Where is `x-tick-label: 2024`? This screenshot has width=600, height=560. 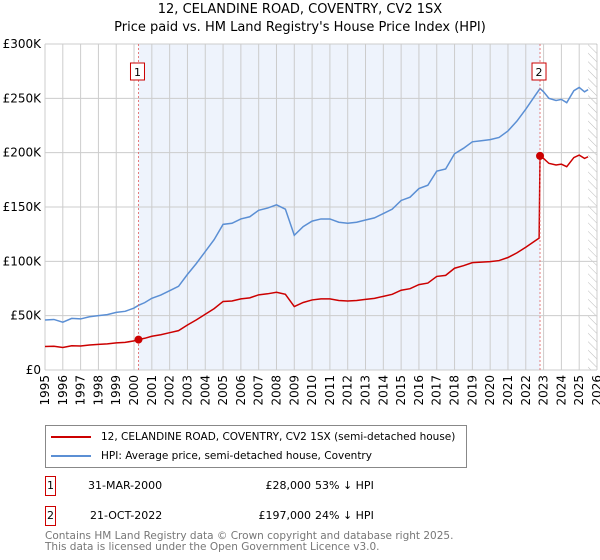
x-tick-label: 2024 is located at coordinates (561, 390).